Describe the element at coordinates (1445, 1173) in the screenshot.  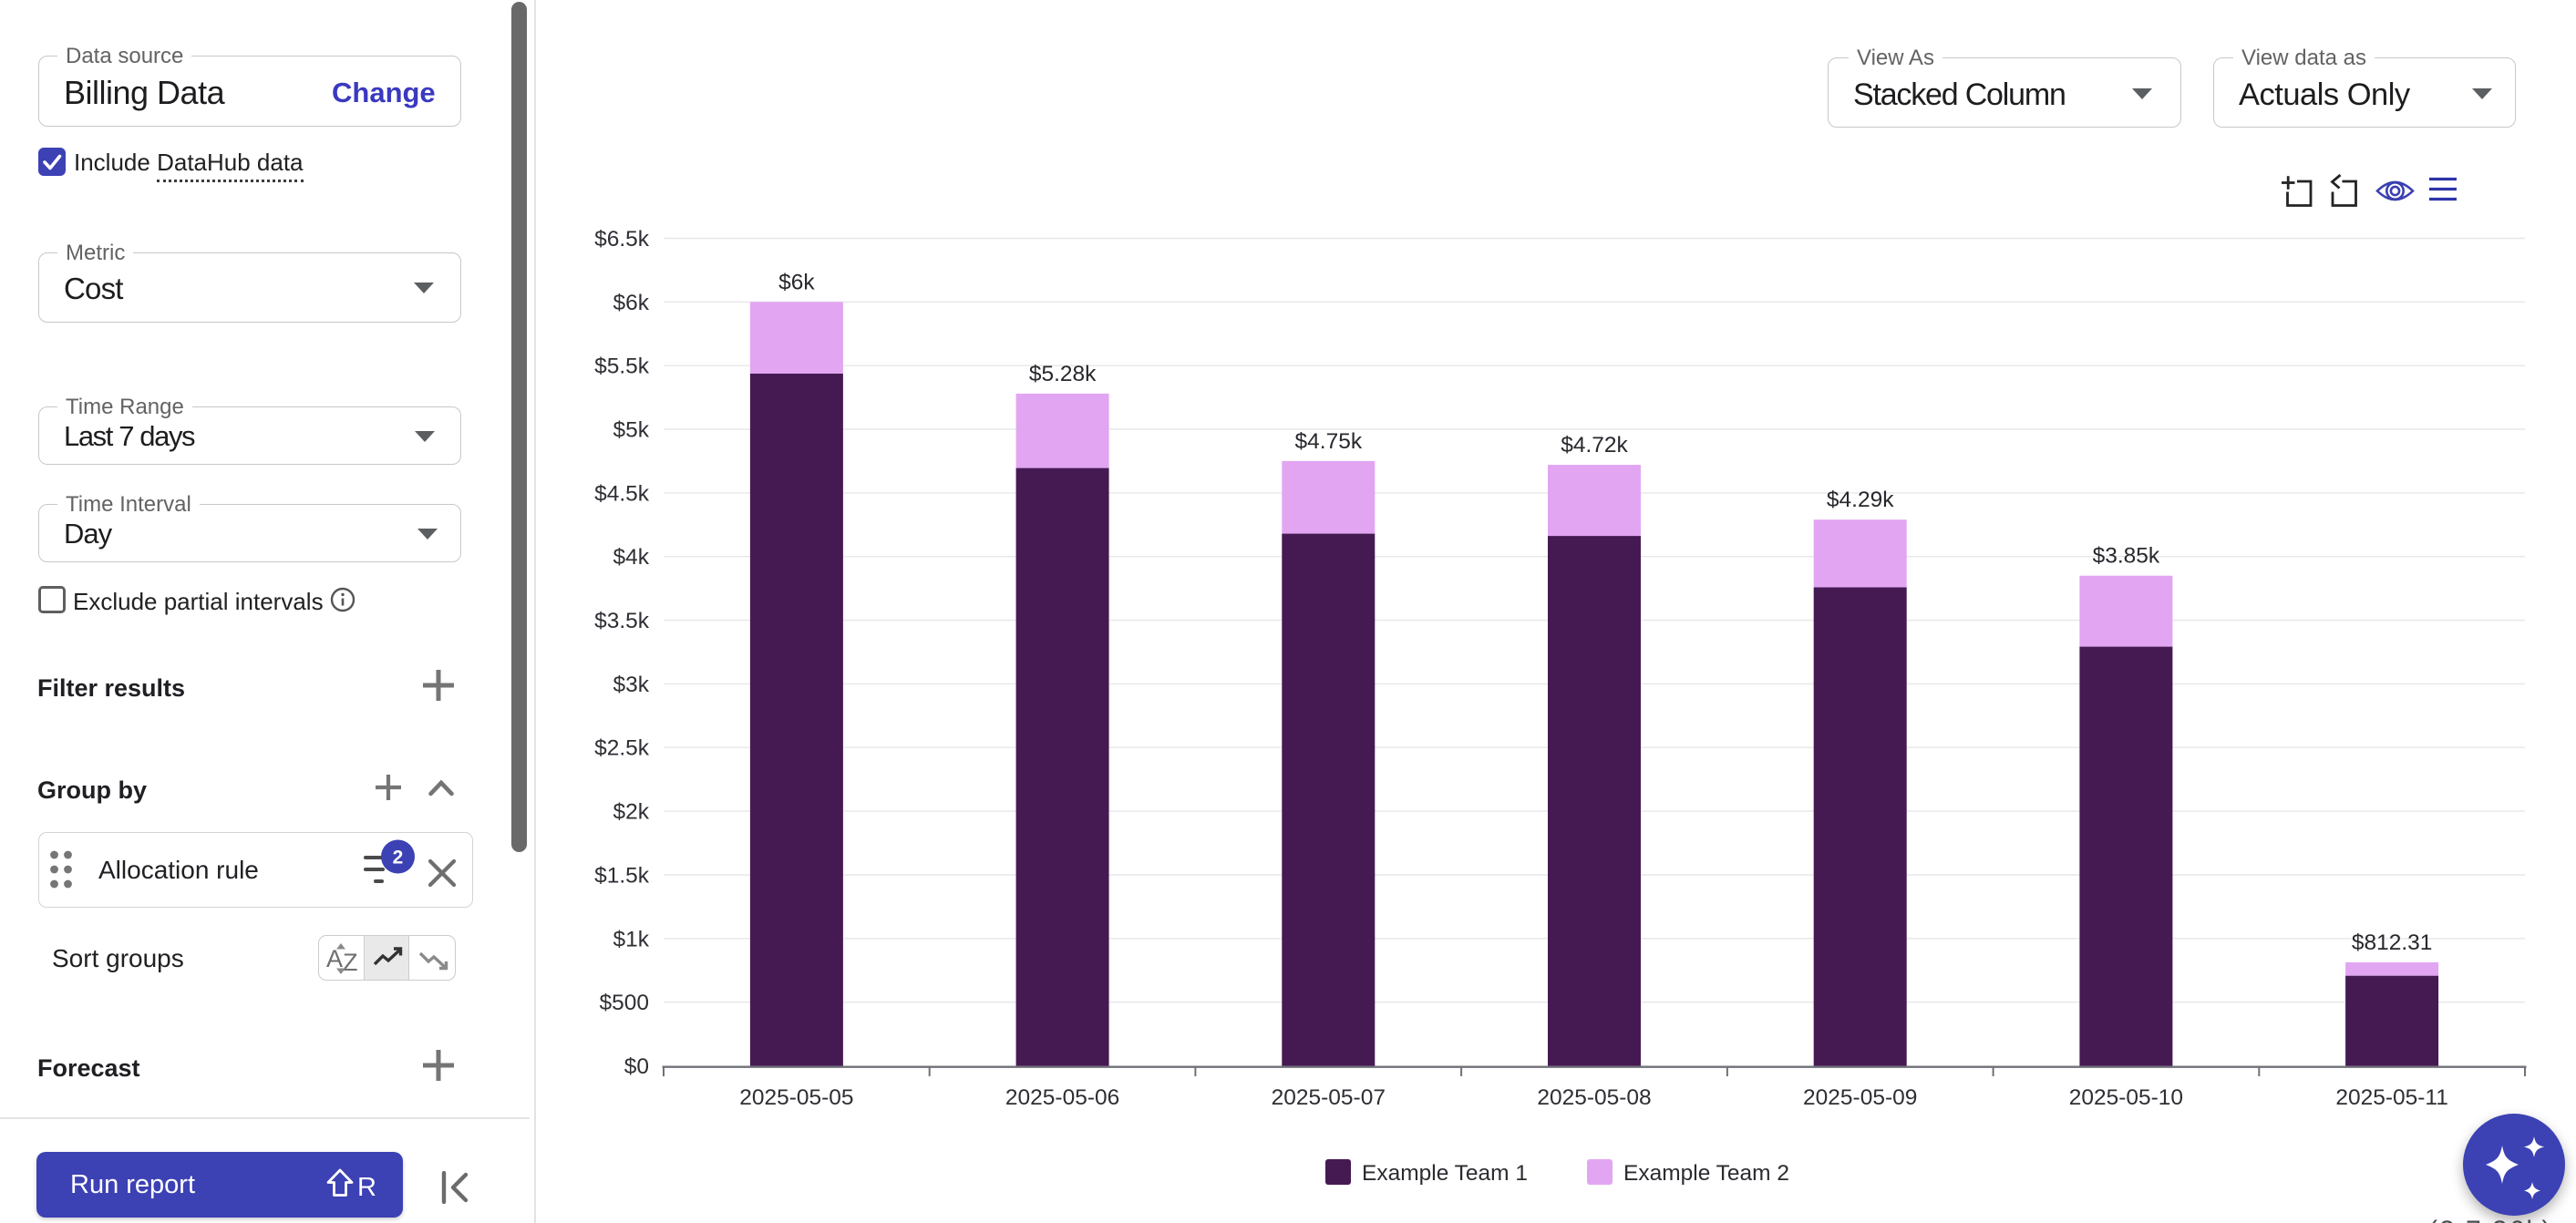
I see `svg-text: Example Team 1` at that location.